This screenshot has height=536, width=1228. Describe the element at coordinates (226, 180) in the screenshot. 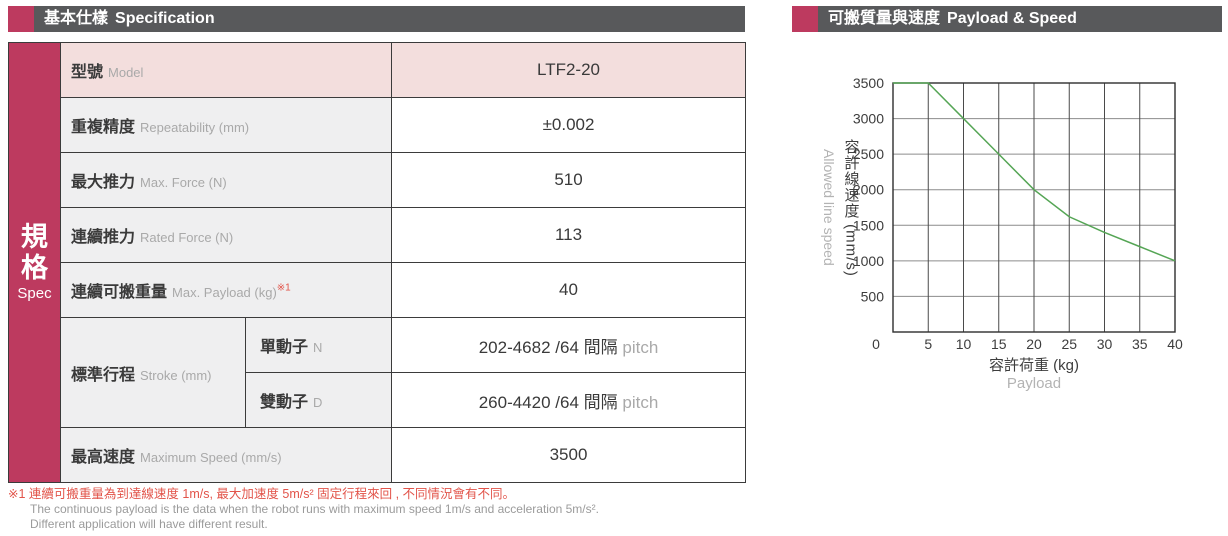

I see `row-label-max-force: 最大推力 Max. Force (N)` at that location.